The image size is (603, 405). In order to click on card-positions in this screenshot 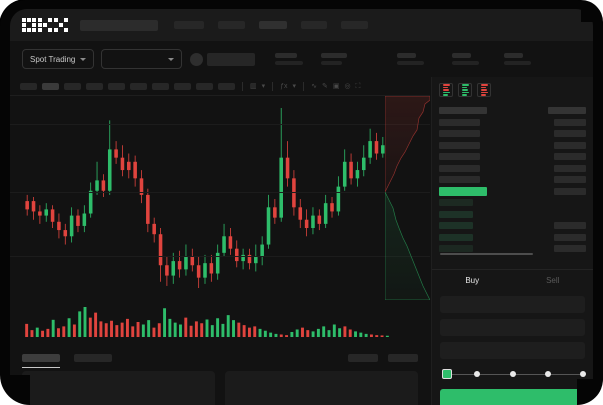, I will do `click(321, 388)`.